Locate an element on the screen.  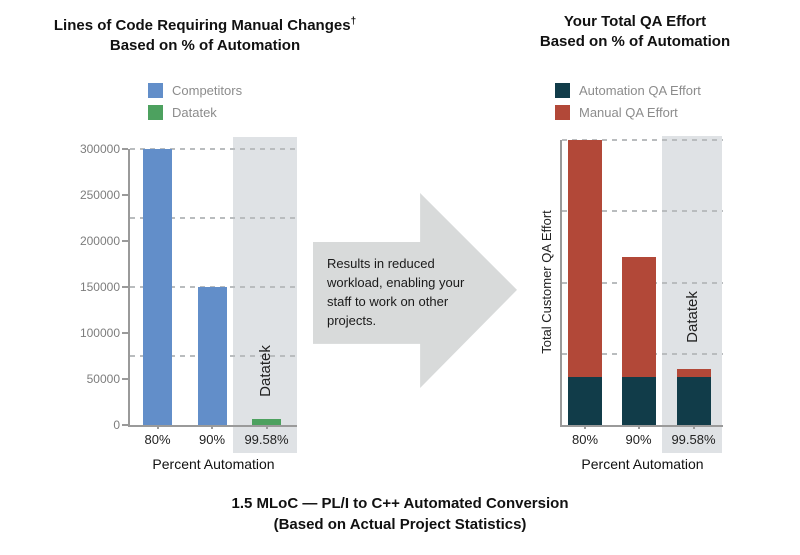
left-chart-legend: Competitors Datatek is located at coordinates (195, 105).